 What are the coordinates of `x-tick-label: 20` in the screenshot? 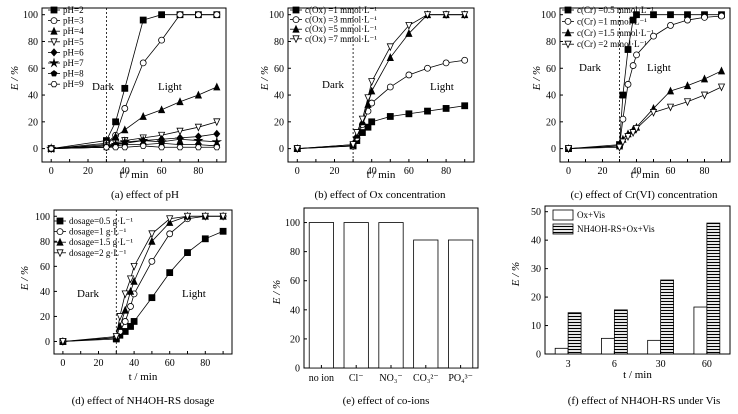 It's located at (335, 171).